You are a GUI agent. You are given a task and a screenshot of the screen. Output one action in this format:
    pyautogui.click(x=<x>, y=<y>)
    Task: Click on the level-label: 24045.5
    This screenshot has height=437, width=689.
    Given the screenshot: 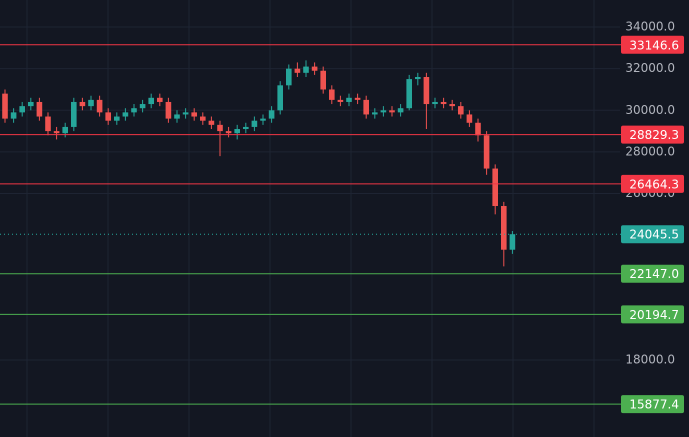 What is the action you would take?
    pyautogui.click(x=654, y=235)
    